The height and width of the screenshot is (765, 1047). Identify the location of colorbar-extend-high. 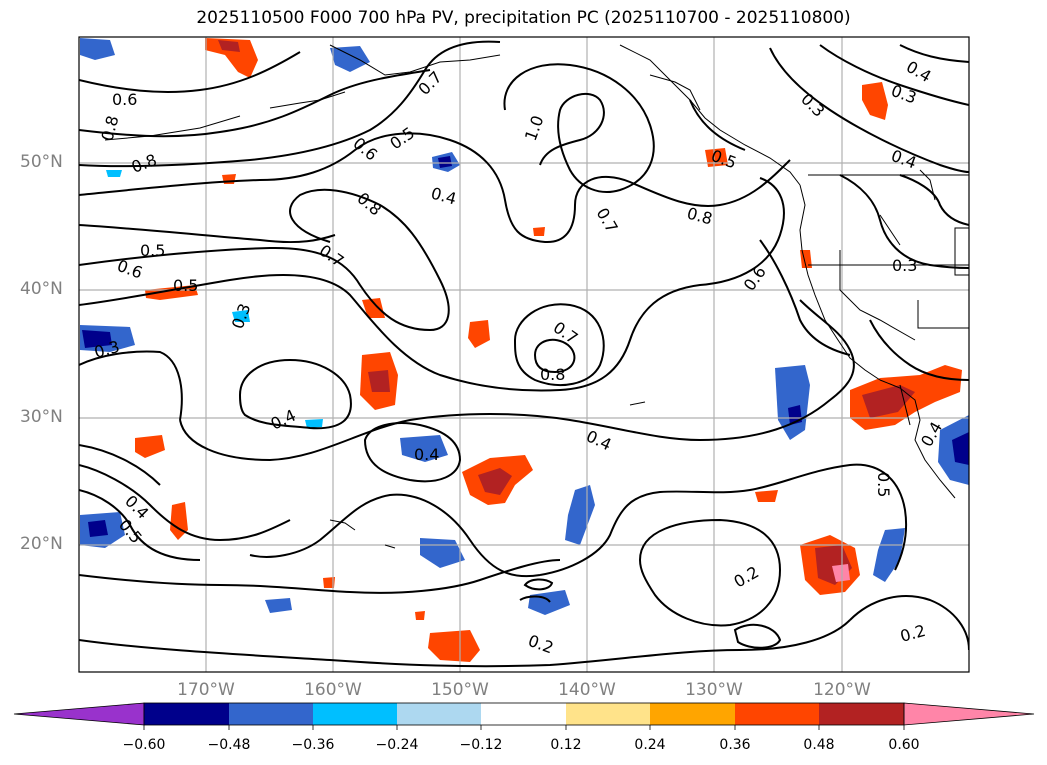
(969, 714).